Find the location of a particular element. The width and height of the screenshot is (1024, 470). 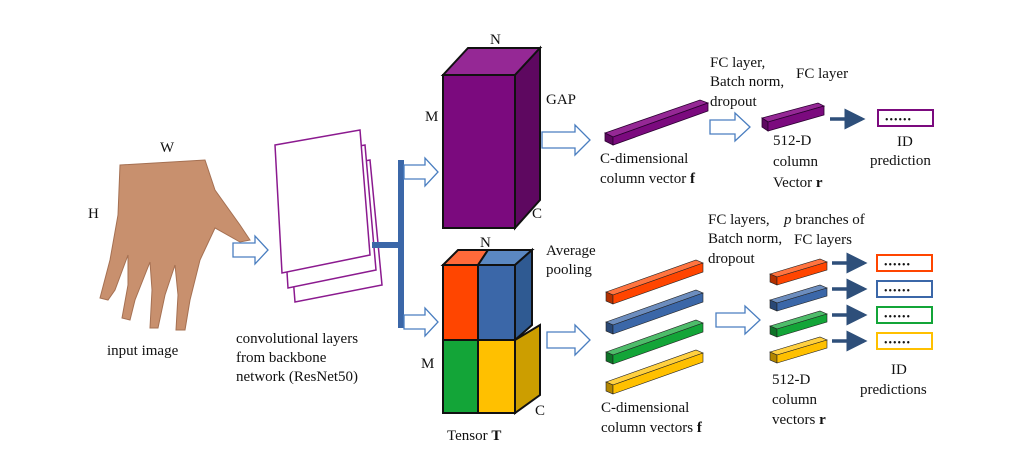

global-tensor is located at coordinates (491, 138).